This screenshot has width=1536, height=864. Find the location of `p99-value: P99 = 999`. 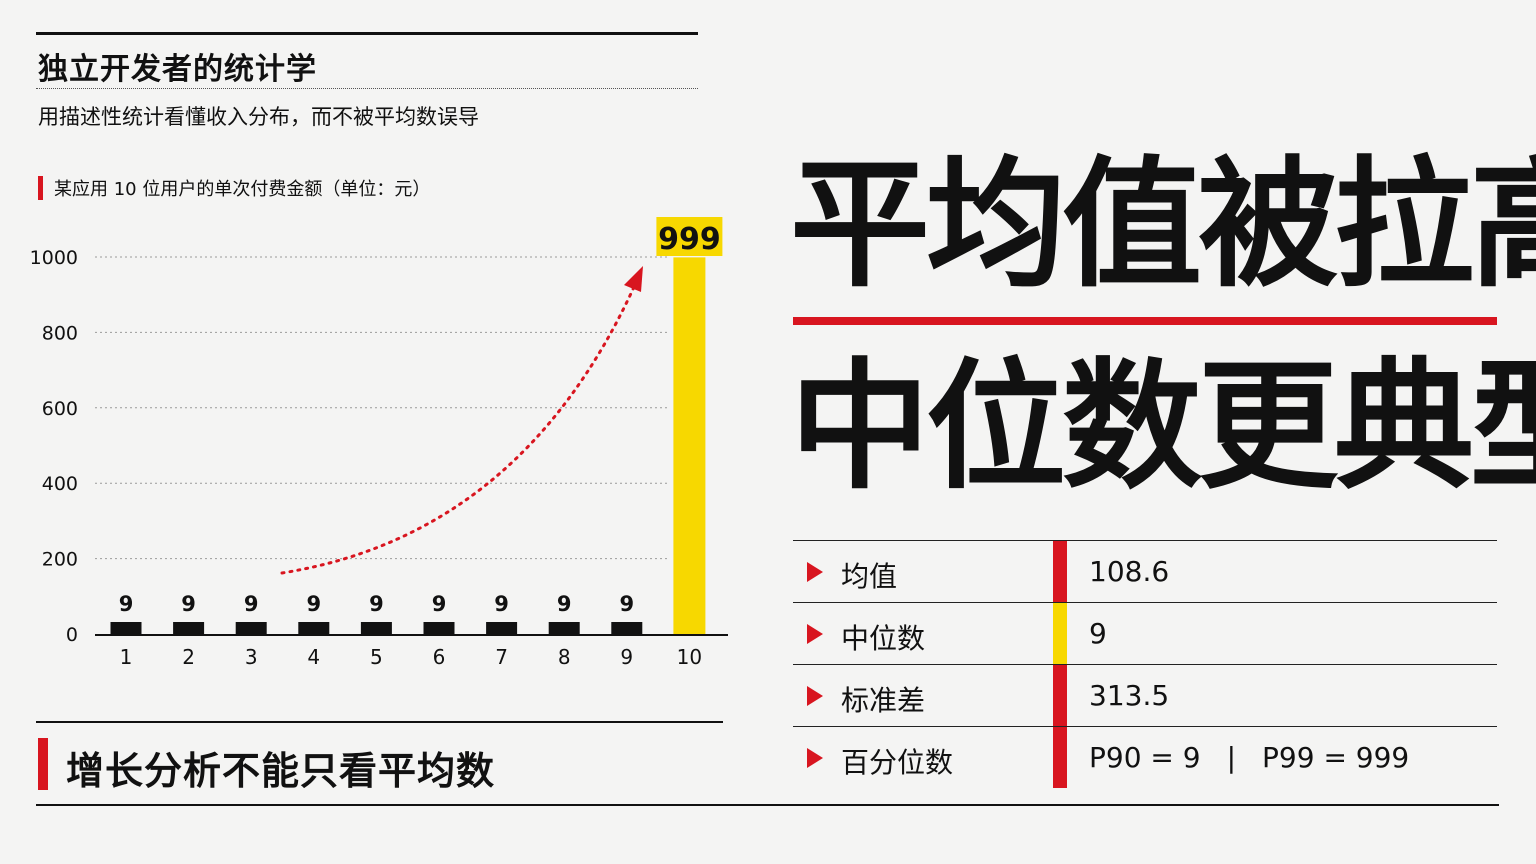

p99-value: P99 = 999 is located at coordinates (1336, 757).